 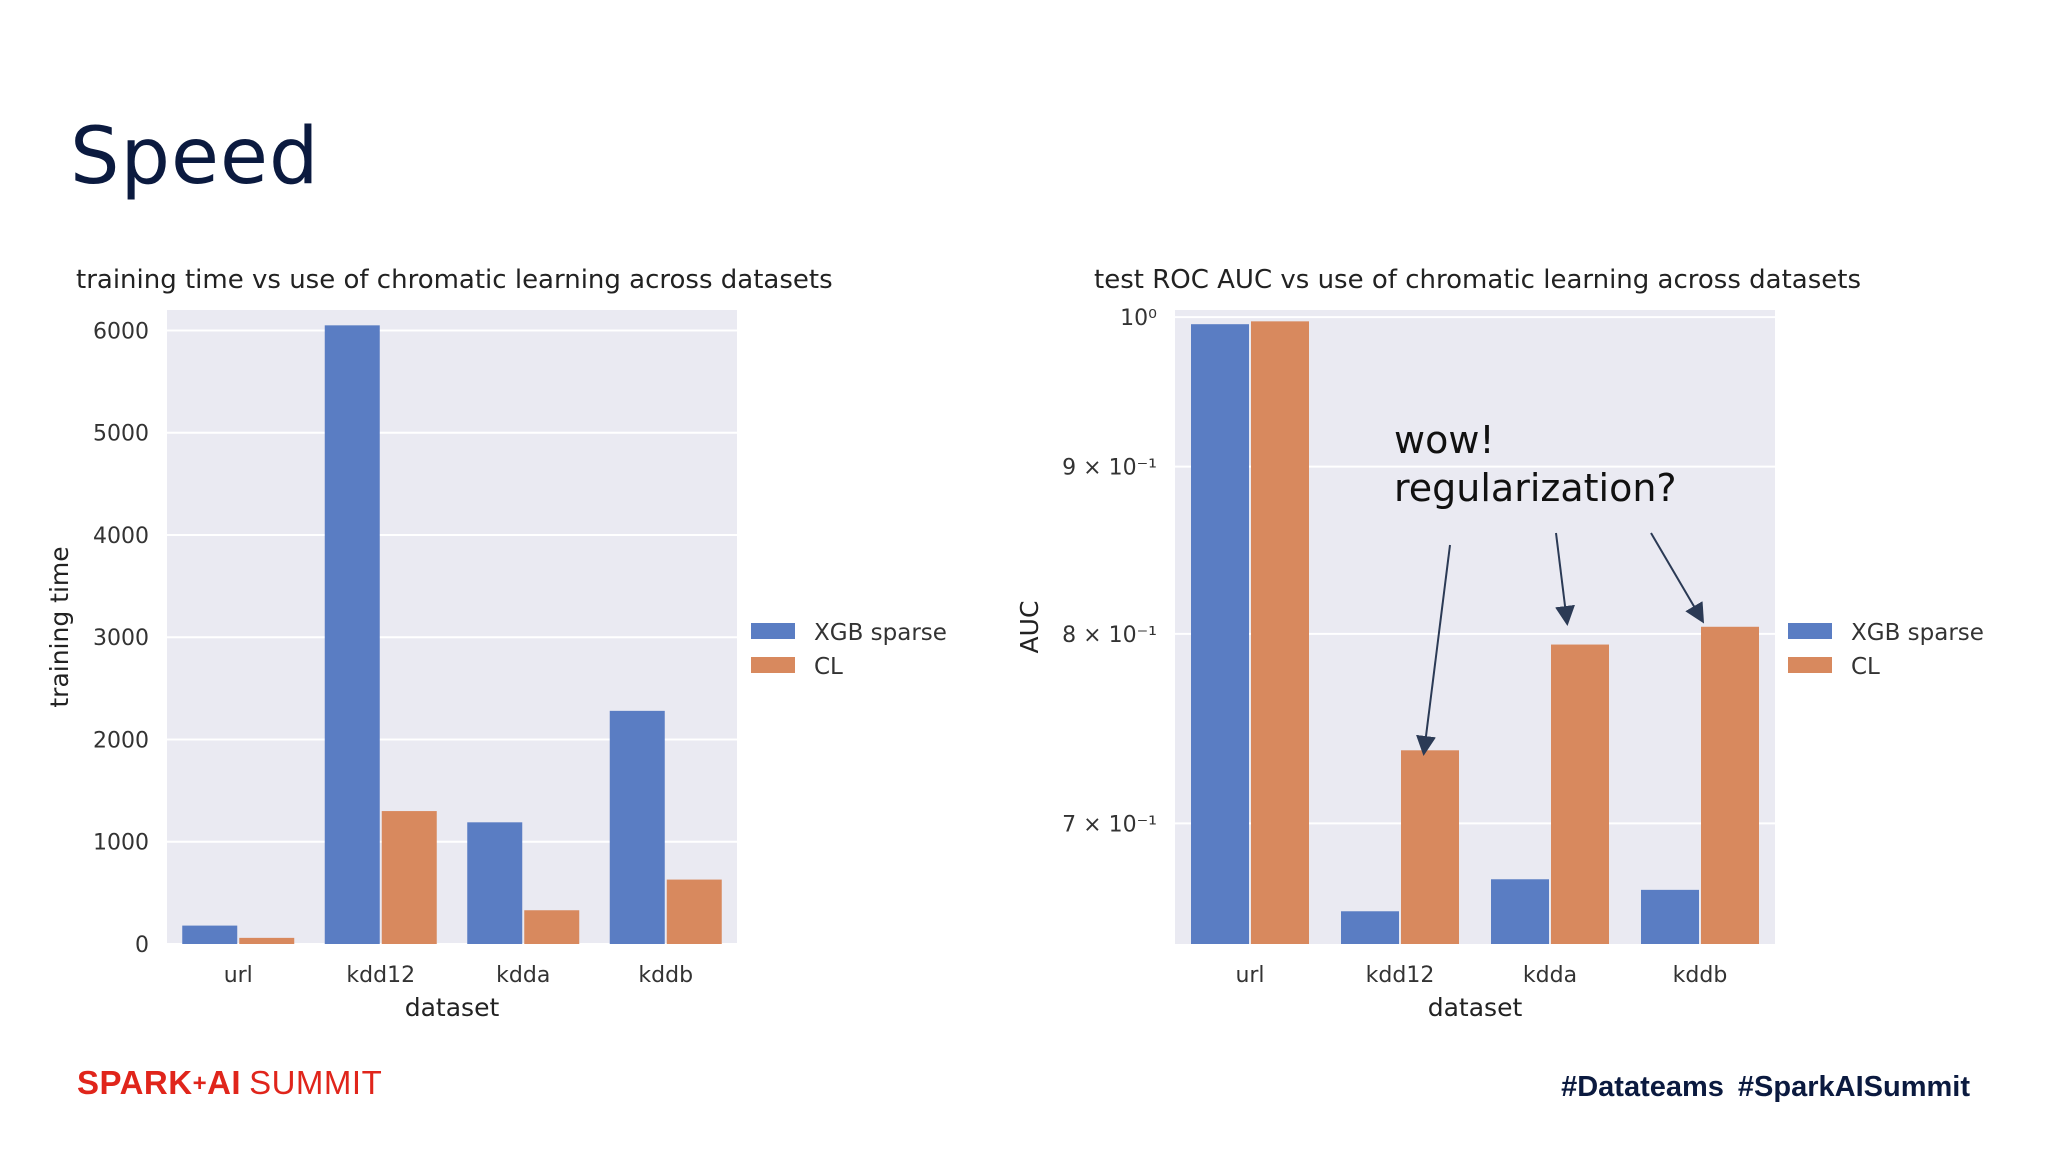 What do you see at coordinates (1029, 627) in the screenshot?
I see `y-axis-label: AUC` at bounding box center [1029, 627].